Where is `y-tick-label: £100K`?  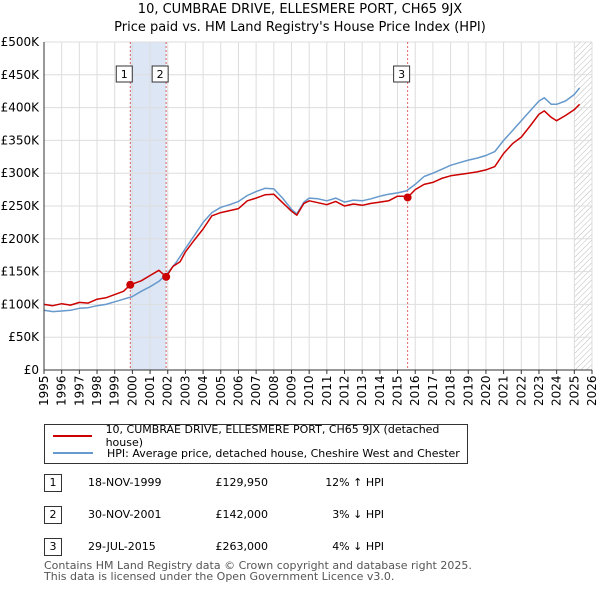
y-tick-label: £100K is located at coordinates (21, 304).